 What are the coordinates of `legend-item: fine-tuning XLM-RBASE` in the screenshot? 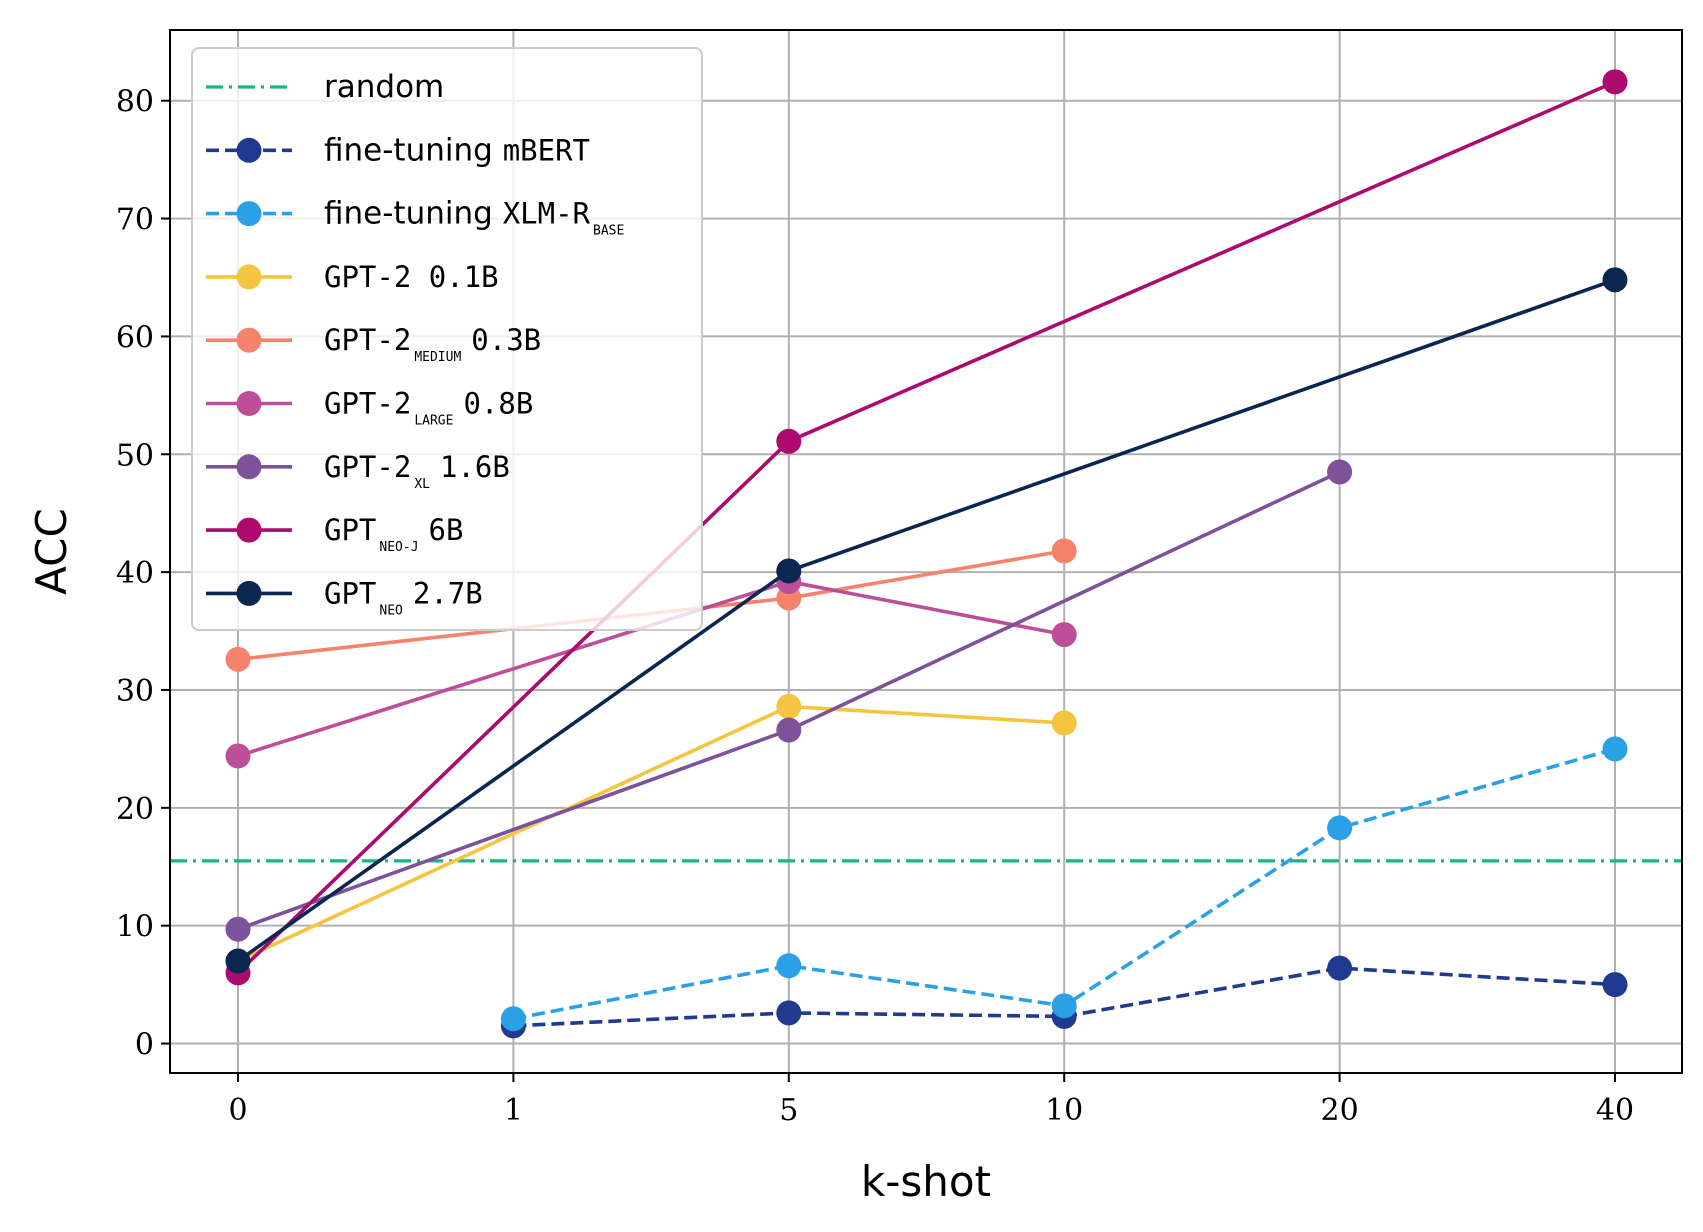 It's located at (415, 217).